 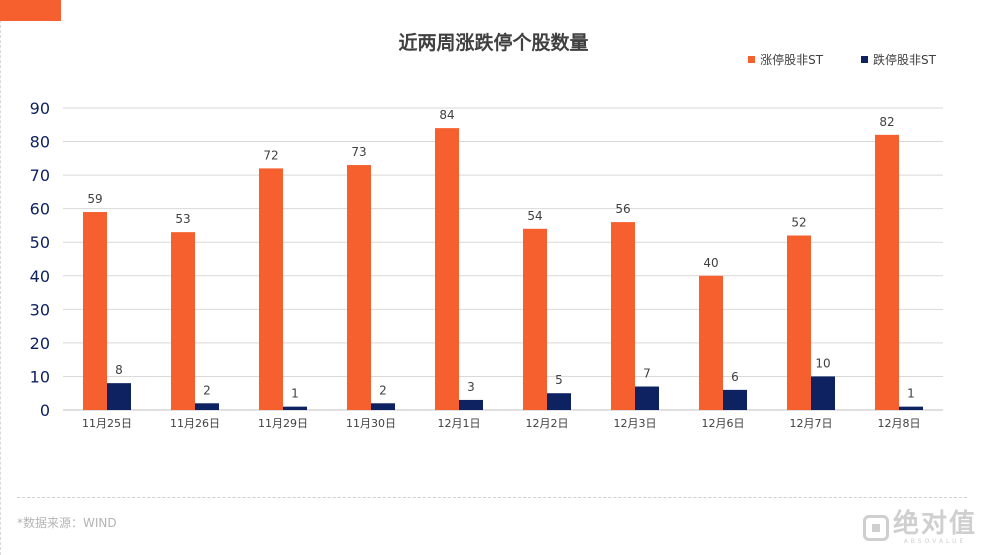 I want to click on y-tick-label: 10, so click(x=40, y=376).